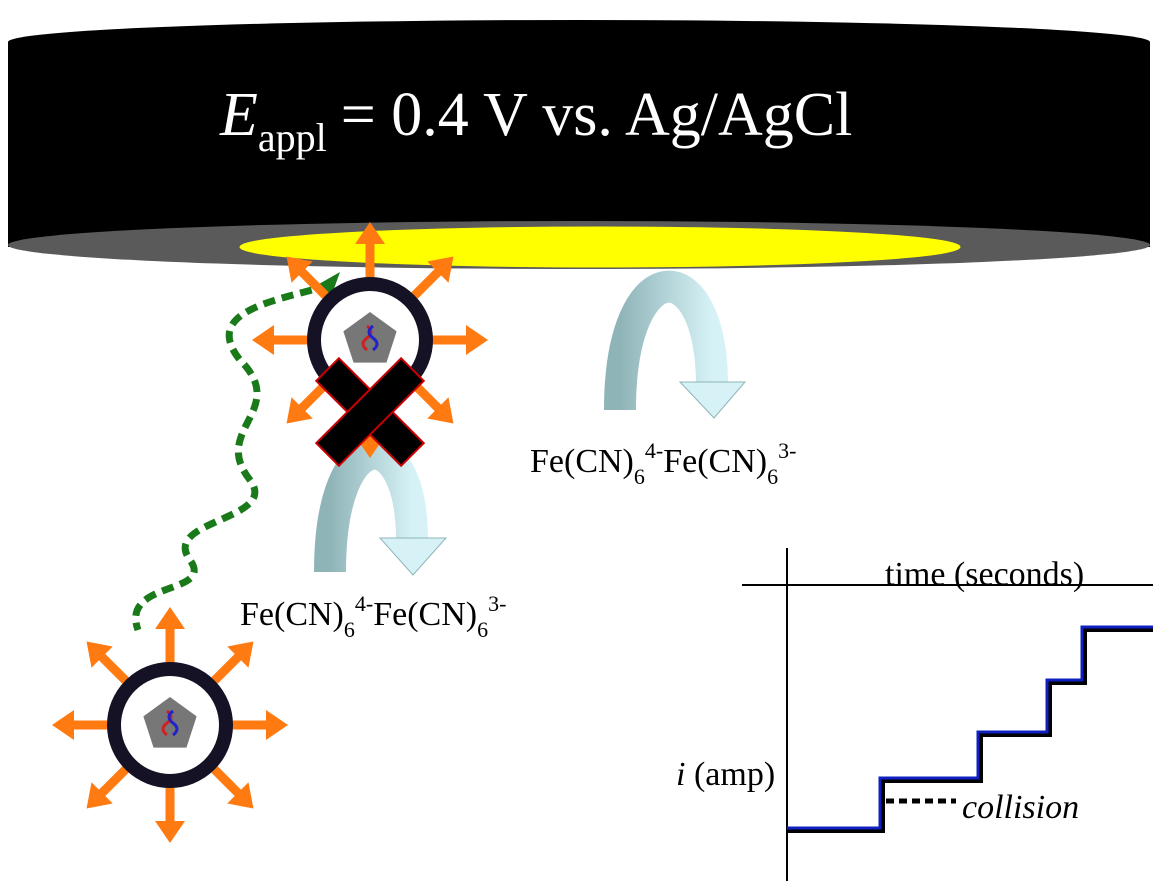 The image size is (1153, 881). What do you see at coordinates (326, 286) in the screenshot?
I see `path-head` at bounding box center [326, 286].